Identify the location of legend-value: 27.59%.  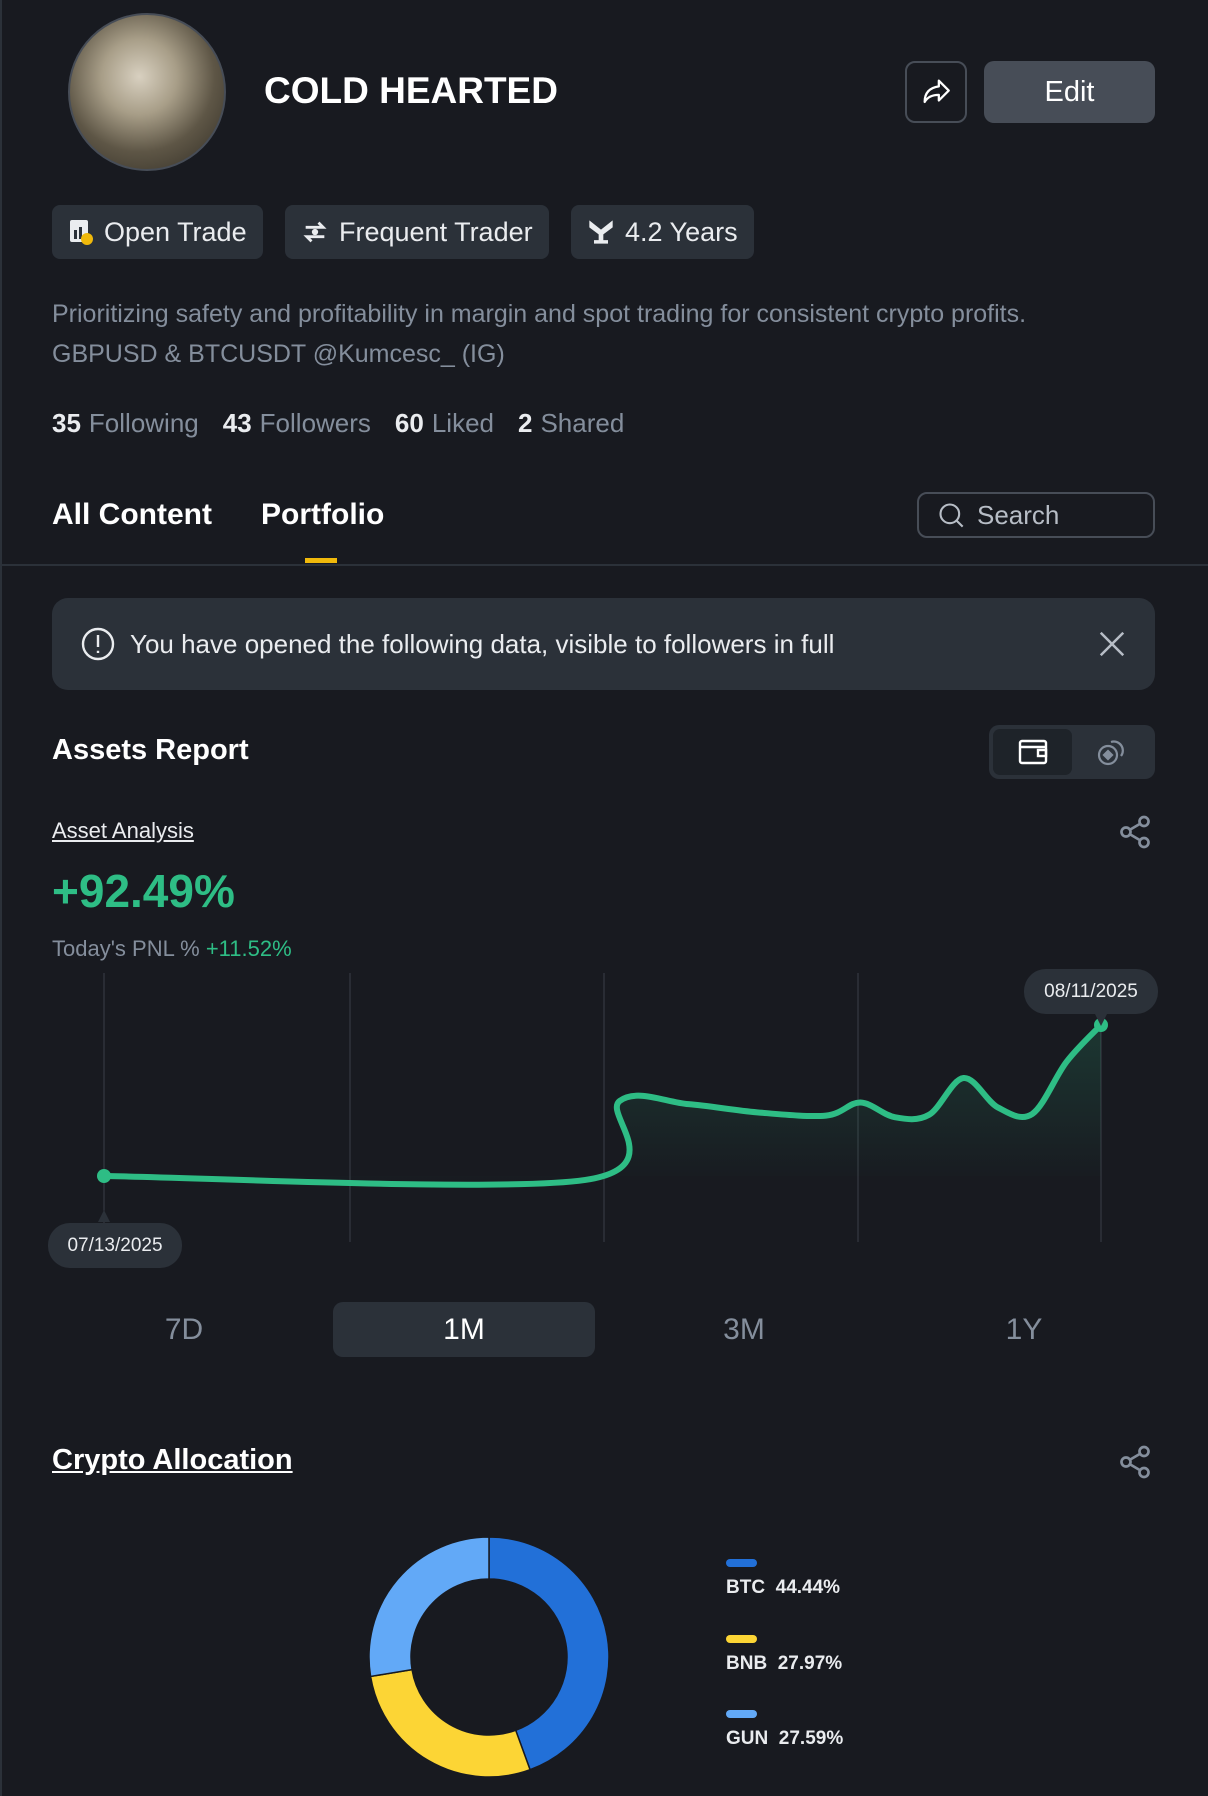
(811, 1738).